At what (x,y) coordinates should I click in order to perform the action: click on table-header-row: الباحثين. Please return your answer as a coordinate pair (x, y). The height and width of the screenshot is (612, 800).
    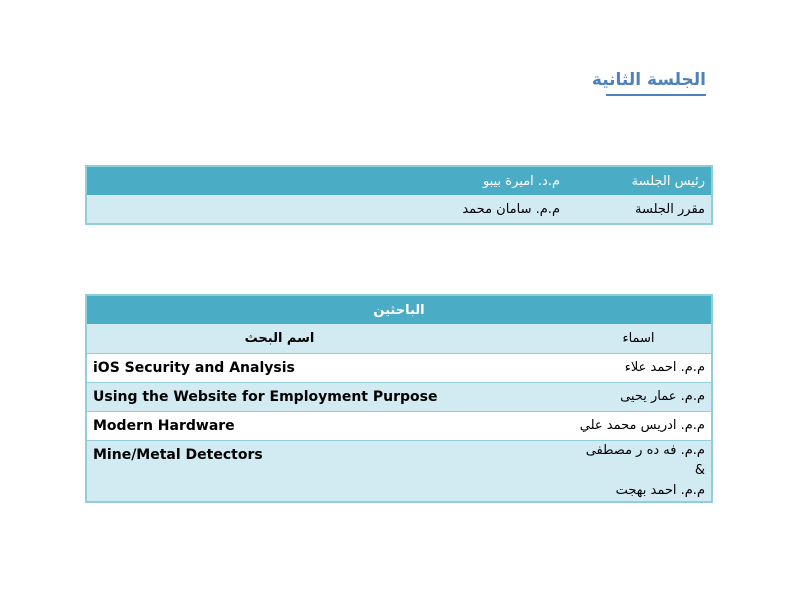
    Looking at the image, I should click on (399, 309).